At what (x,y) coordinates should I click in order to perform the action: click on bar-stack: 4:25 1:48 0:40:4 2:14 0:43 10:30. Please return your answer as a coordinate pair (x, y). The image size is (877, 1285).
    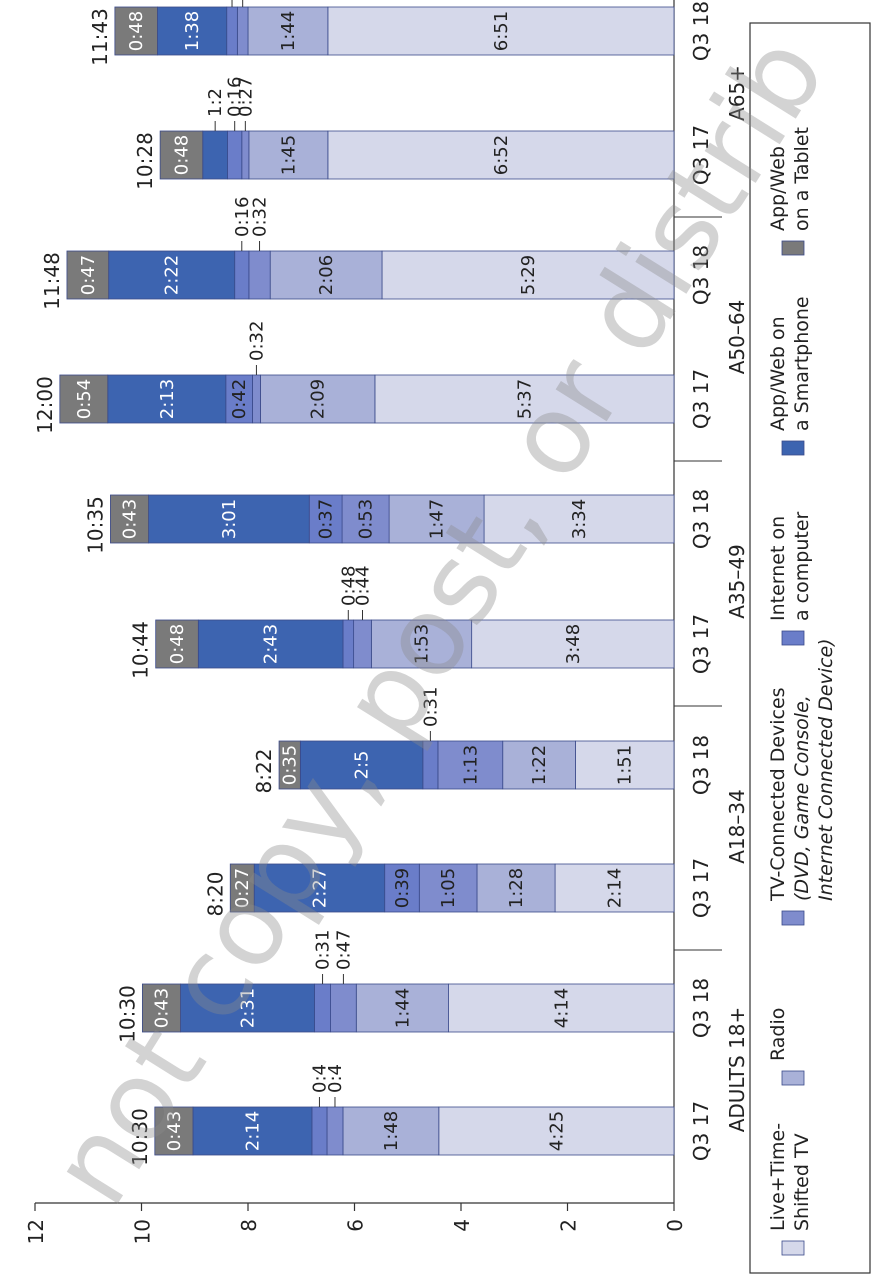
    Looking at the image, I should click on (401, 1115).